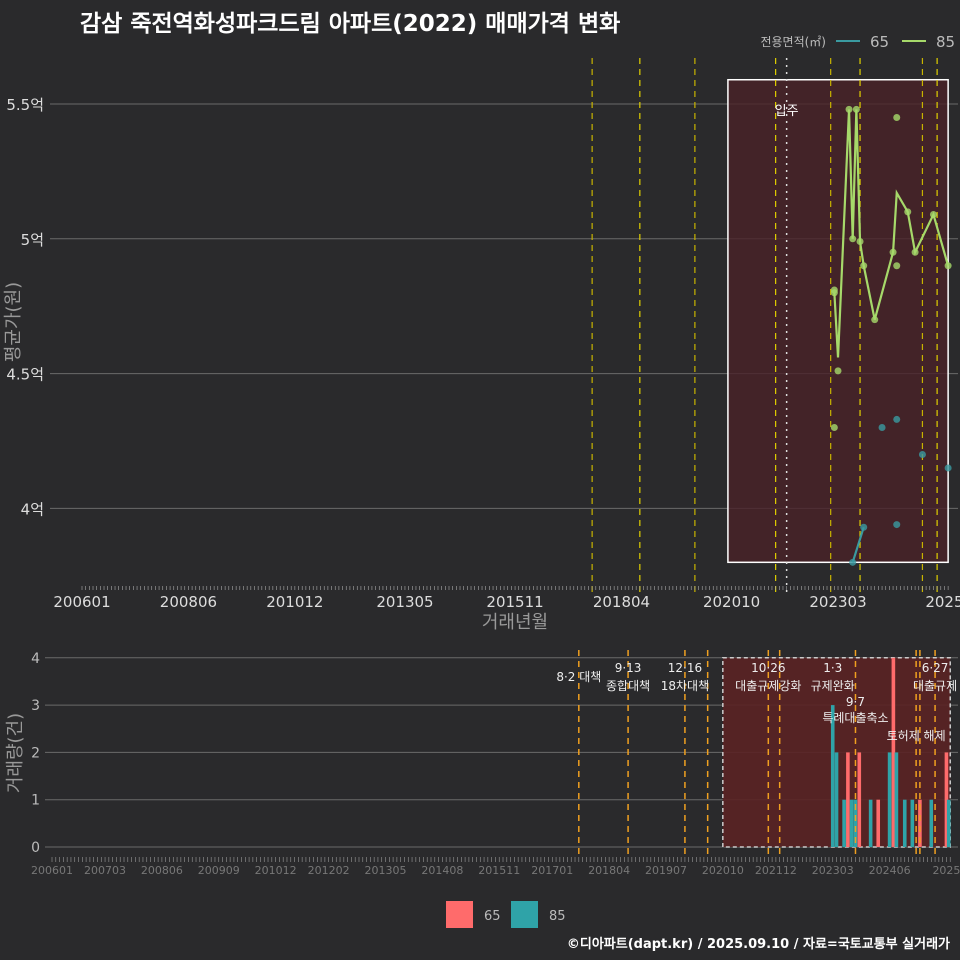 The width and height of the screenshot is (960, 960). What do you see at coordinates (35, 706) in the screenshot?
I see `y-tick-label: 3` at bounding box center [35, 706].